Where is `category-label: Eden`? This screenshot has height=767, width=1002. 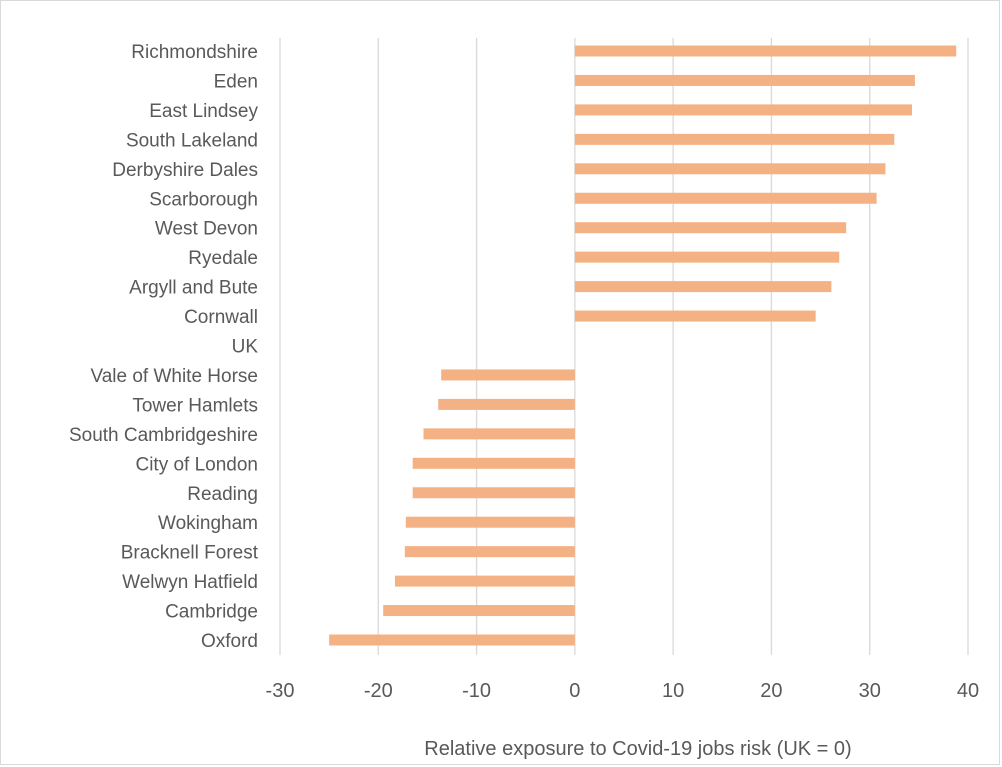
category-label: Eden is located at coordinates (236, 81).